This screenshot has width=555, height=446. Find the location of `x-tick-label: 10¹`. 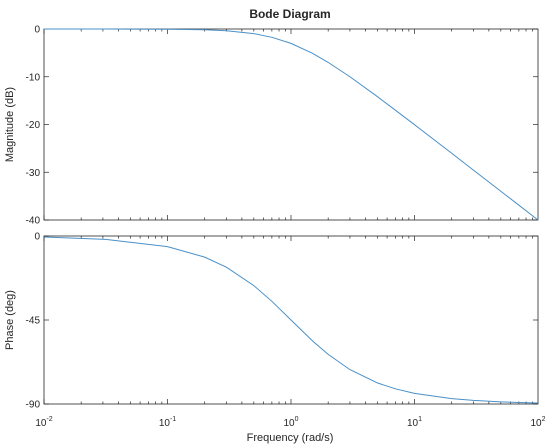

x-tick-label: 10¹ is located at coordinates (414, 422).